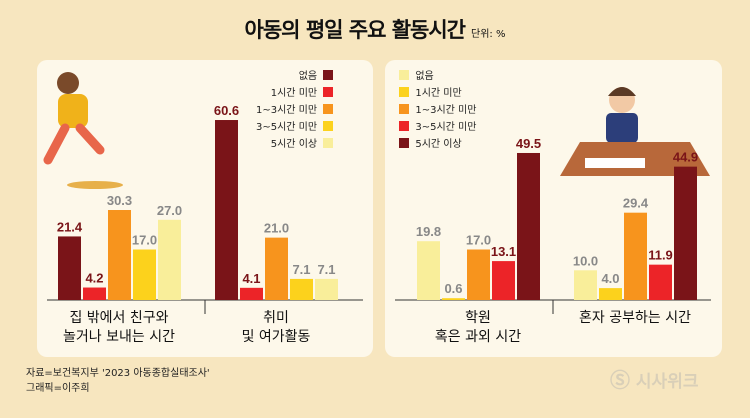 The image size is (750, 418). What do you see at coordinates (276, 337) in the screenshot?
I see `group-label: 및 여가활동` at bounding box center [276, 337].